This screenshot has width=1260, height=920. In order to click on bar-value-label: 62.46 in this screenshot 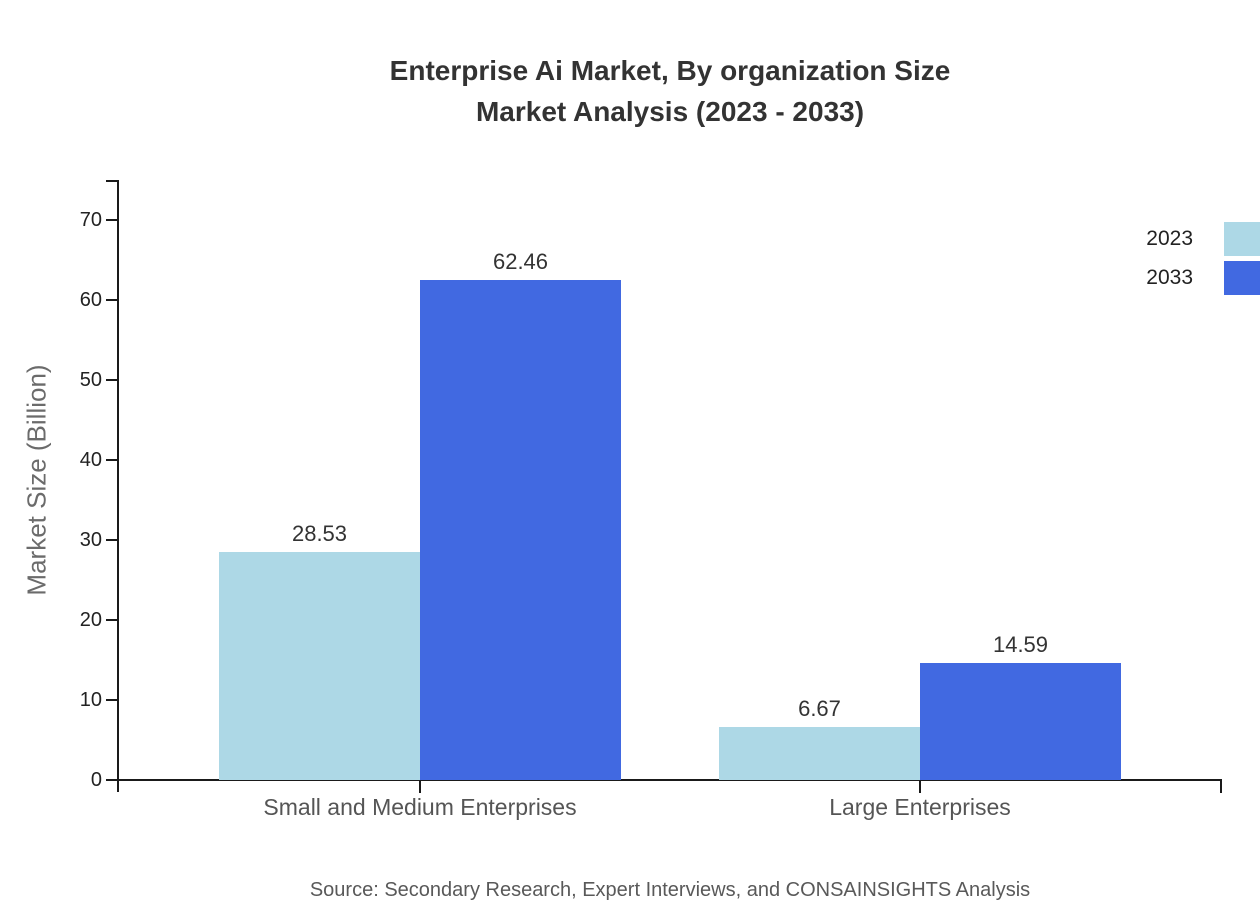, I will do `click(520, 261)`.